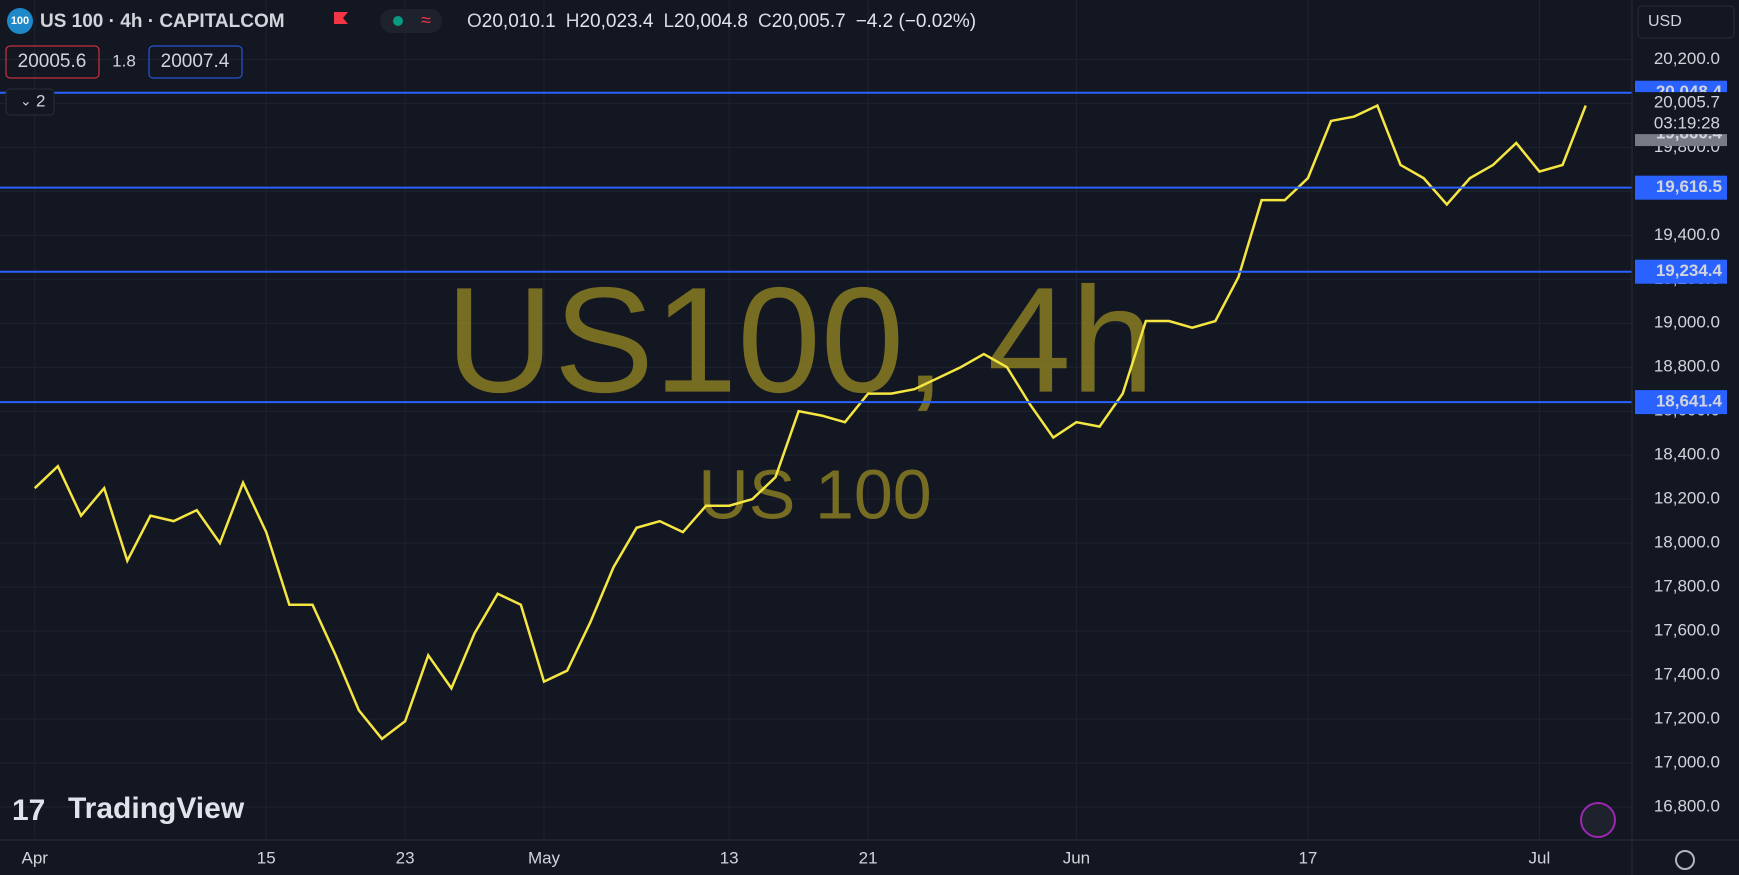 The image size is (1739, 875). What do you see at coordinates (124, 60) in the screenshot?
I see `spread: 1.8` at bounding box center [124, 60].